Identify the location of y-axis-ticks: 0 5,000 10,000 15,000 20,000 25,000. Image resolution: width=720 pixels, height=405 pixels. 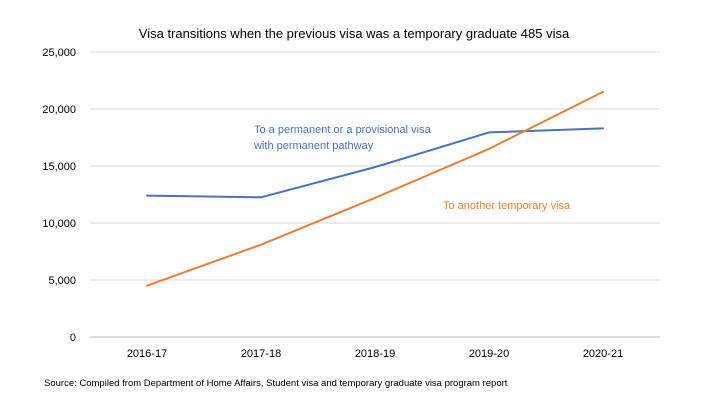
(59, 195).